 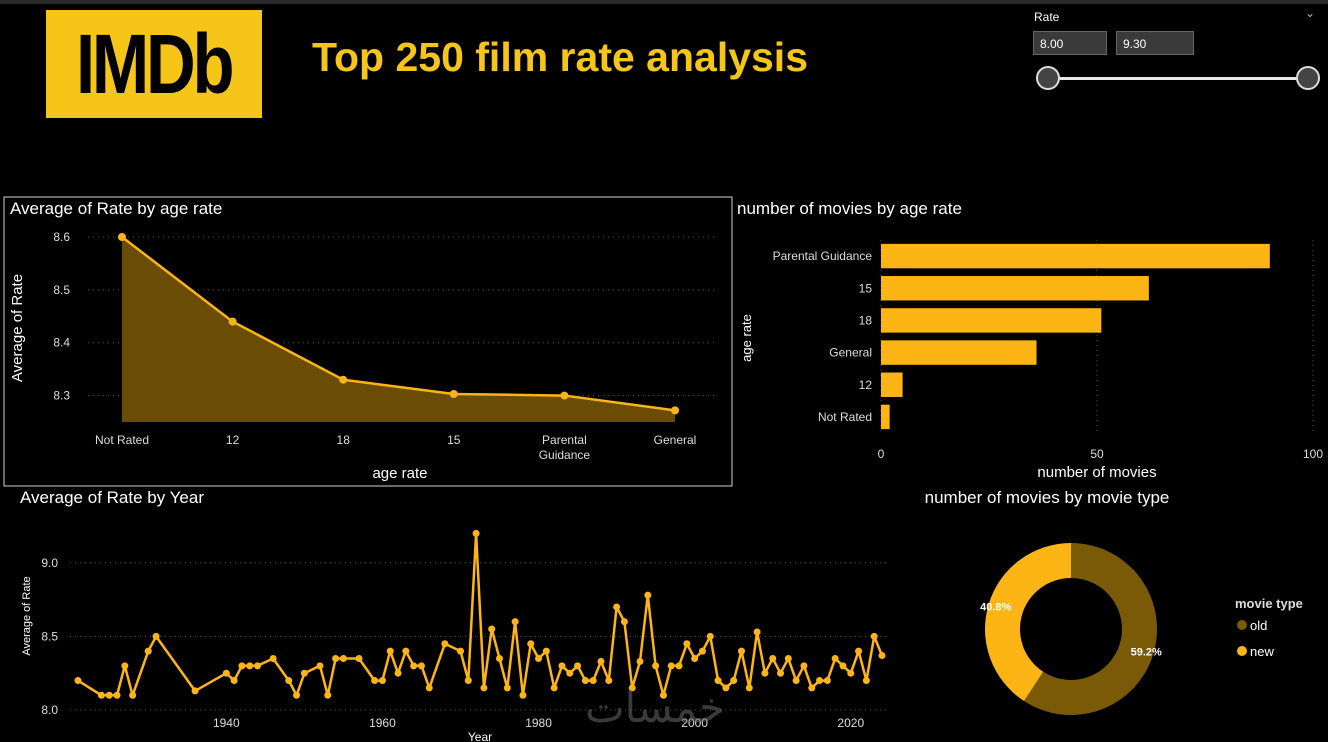 I want to click on rate-by-year-y-label: Average of Rate, so click(x=27, y=615).